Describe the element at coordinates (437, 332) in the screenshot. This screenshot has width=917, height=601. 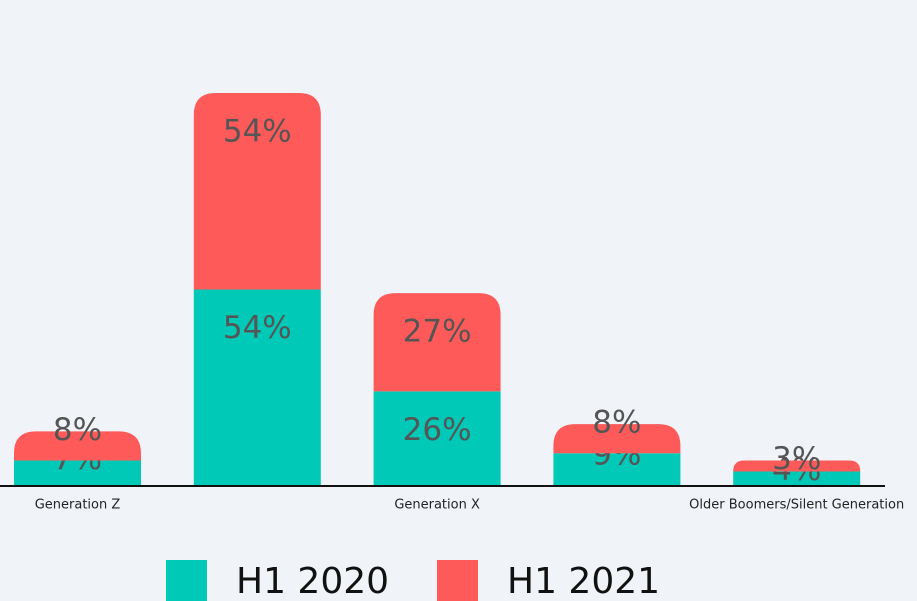
I see `value-label: 27%` at that location.